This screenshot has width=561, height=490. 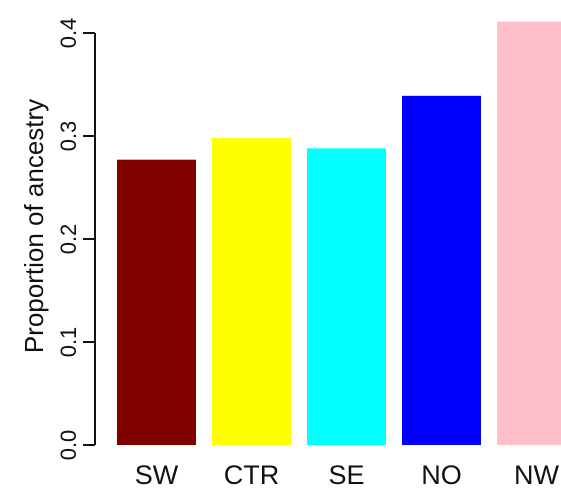 What do you see at coordinates (346, 297) in the screenshot?
I see `bar-se` at bounding box center [346, 297].